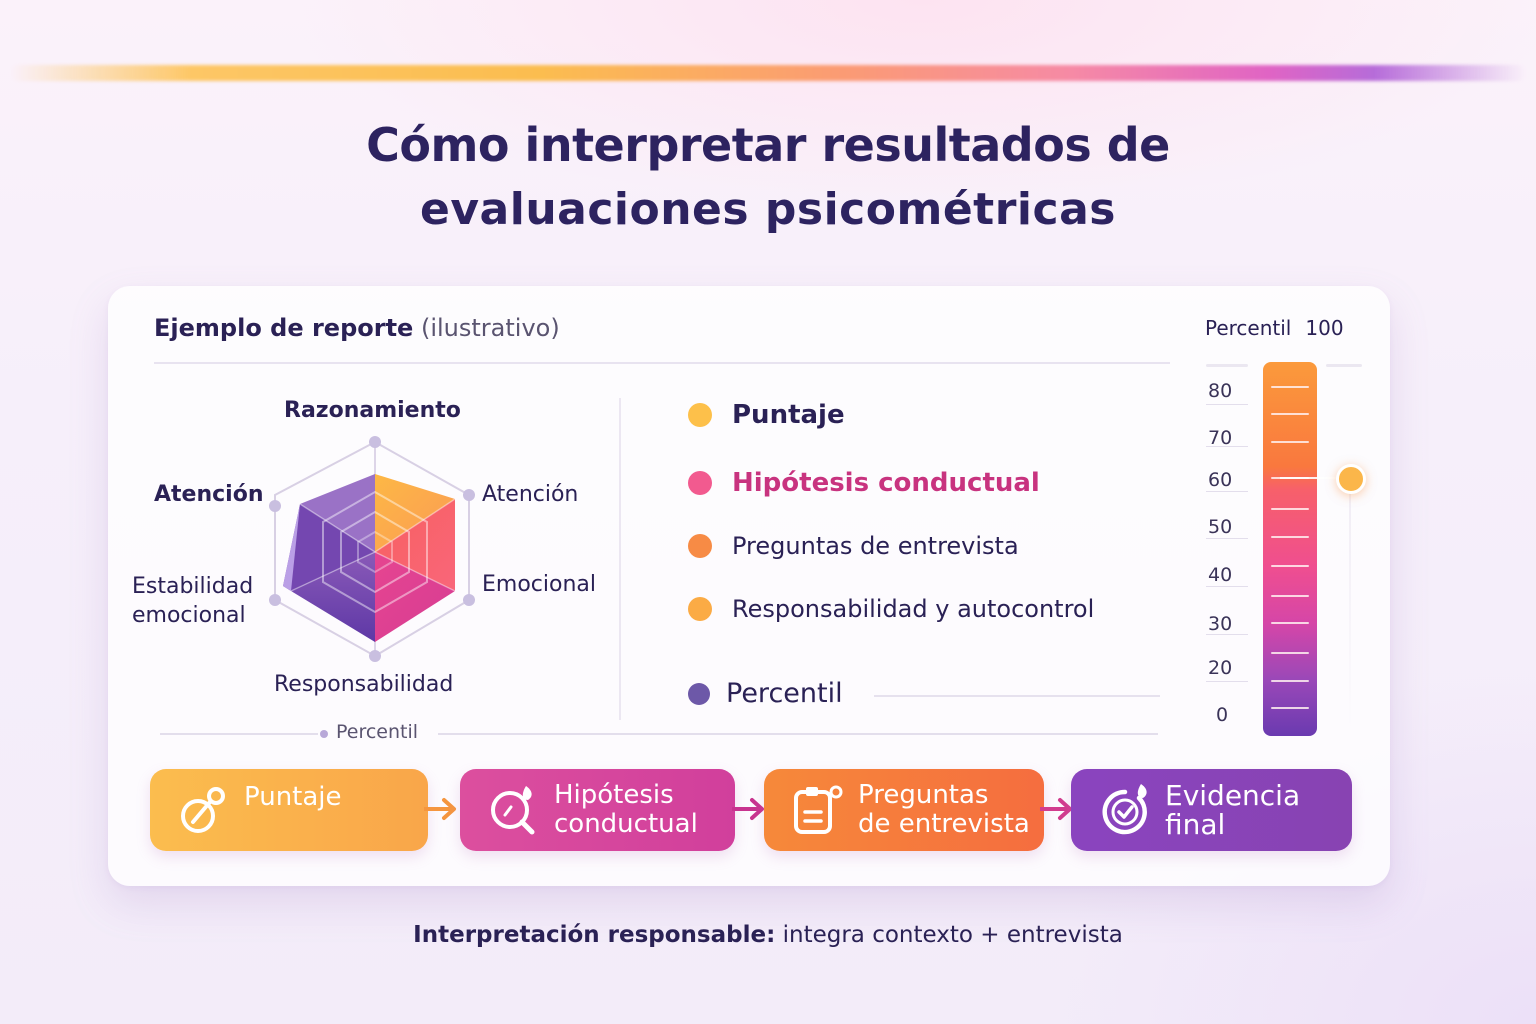 The height and width of the screenshot is (1024, 1536). What do you see at coordinates (788, 415) in the screenshot?
I see `legend-label: Puntaje` at bounding box center [788, 415].